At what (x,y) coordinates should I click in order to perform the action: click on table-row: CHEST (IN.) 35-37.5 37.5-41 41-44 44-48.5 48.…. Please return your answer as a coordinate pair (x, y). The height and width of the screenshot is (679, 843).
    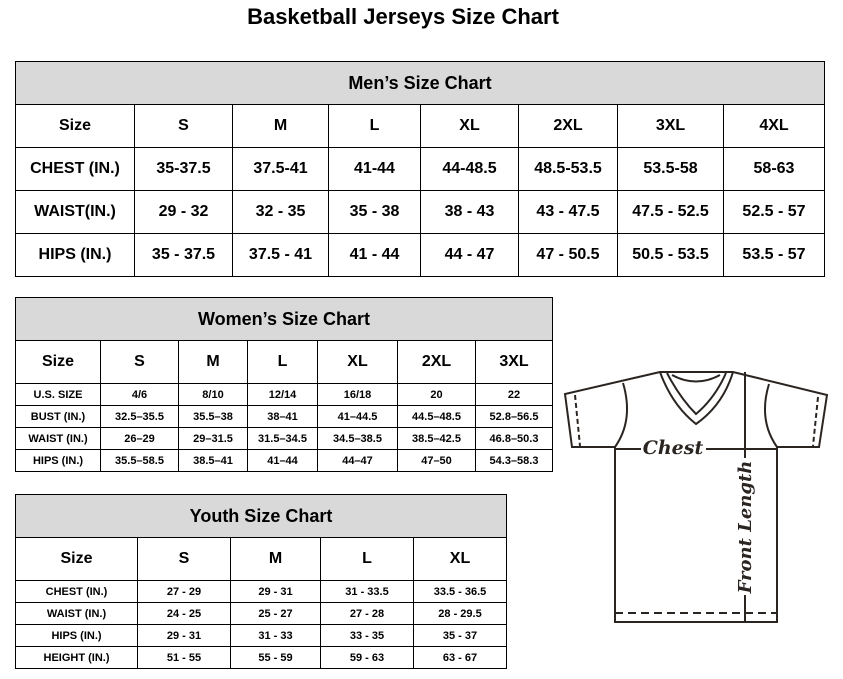
    Looking at the image, I should click on (420, 169).